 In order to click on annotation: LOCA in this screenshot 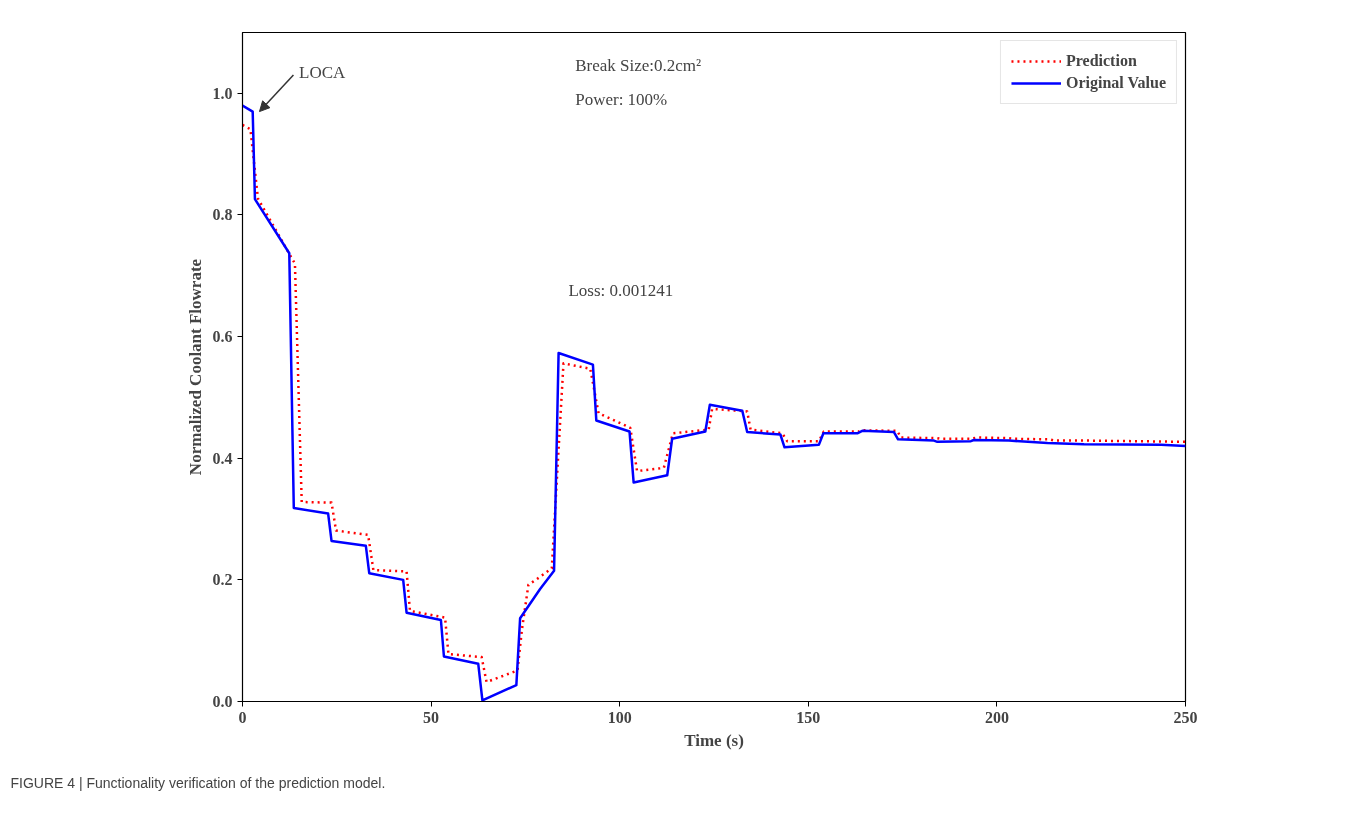, I will do `click(323, 72)`.